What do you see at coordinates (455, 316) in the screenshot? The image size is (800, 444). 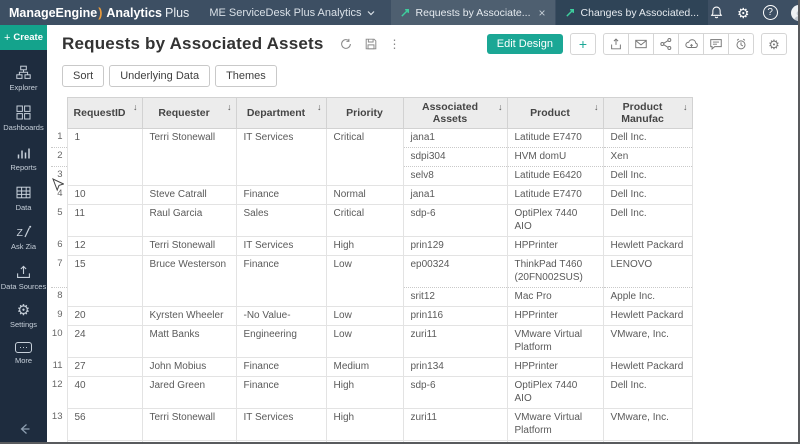 I see `cell-asset: prin116` at bounding box center [455, 316].